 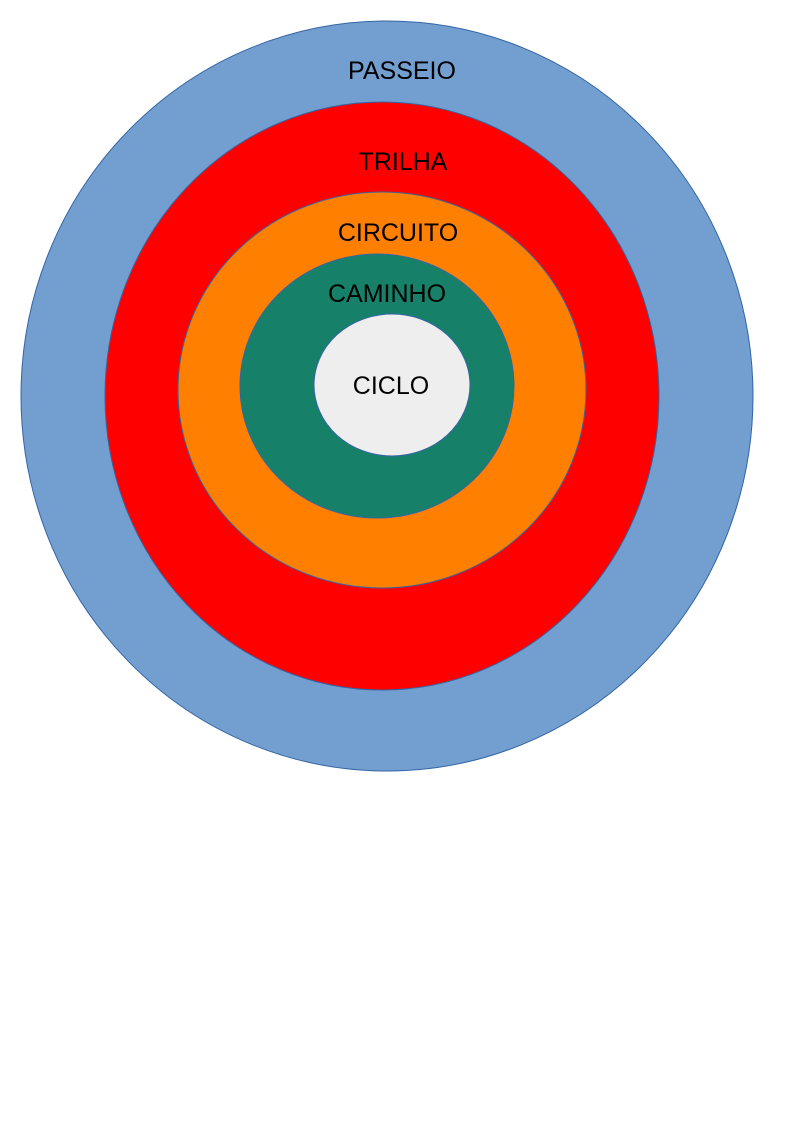 I want to click on label-trilha: TRILHA, so click(x=403, y=162).